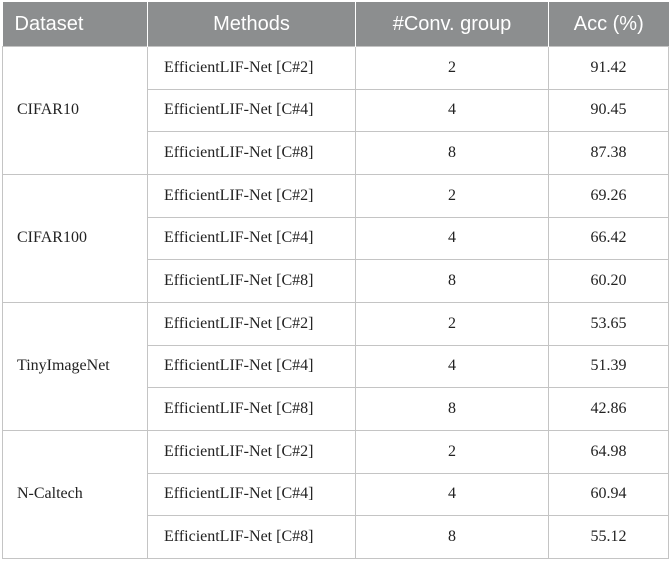 Image resolution: width=670 pixels, height=561 pixels. I want to click on header-conv-group: #Conv. group, so click(452, 24).